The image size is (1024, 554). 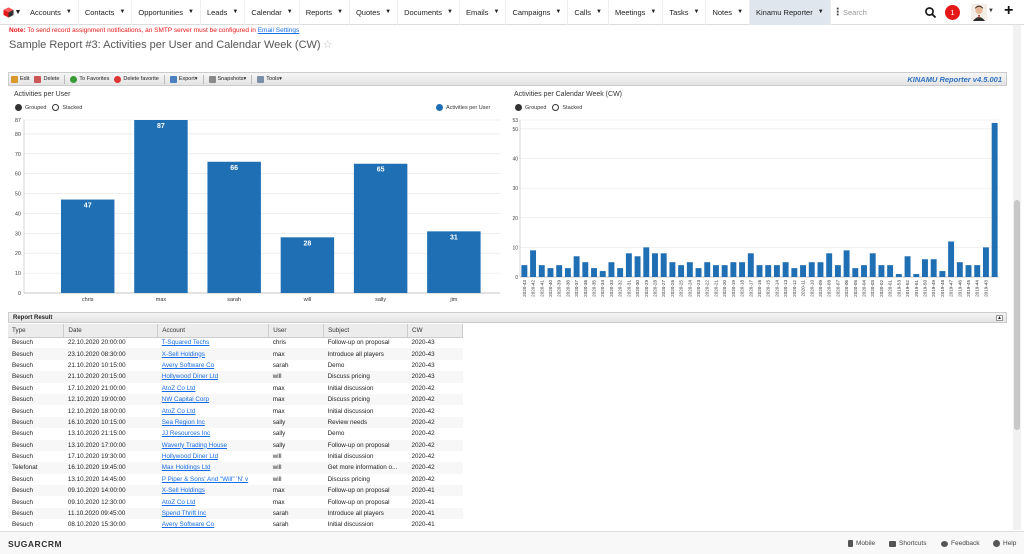 What do you see at coordinates (429, 12) in the screenshot?
I see `nav-tab-documents: Documents ▼` at bounding box center [429, 12].